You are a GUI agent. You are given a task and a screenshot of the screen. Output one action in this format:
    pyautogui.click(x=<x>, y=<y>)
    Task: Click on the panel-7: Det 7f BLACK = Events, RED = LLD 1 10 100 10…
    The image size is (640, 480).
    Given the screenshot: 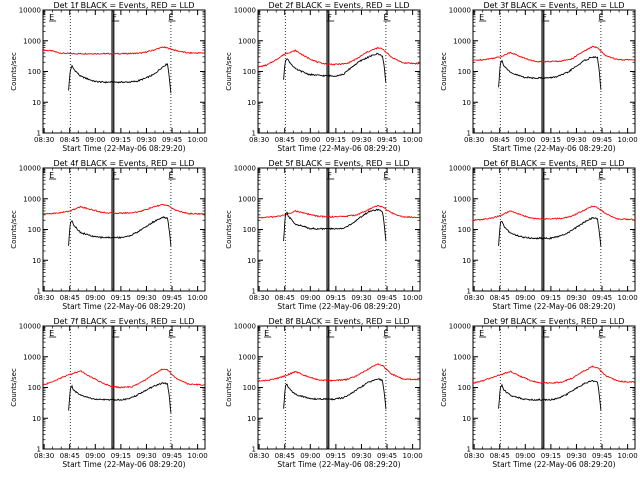 What is the action you would take?
    pyautogui.click(x=109, y=393)
    